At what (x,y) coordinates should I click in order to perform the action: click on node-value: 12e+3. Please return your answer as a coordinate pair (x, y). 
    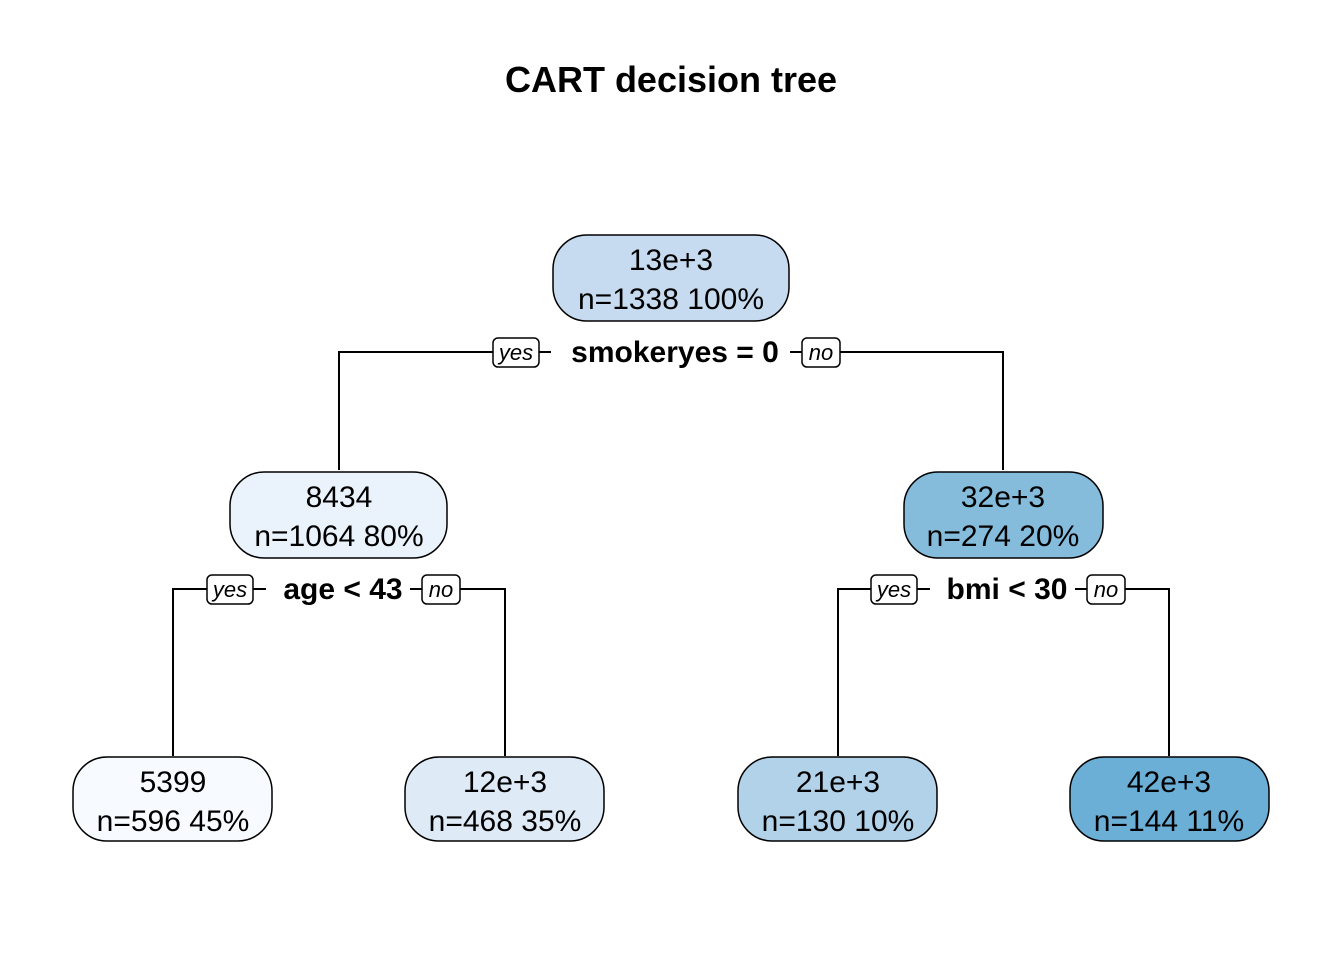
    Looking at the image, I should click on (505, 782).